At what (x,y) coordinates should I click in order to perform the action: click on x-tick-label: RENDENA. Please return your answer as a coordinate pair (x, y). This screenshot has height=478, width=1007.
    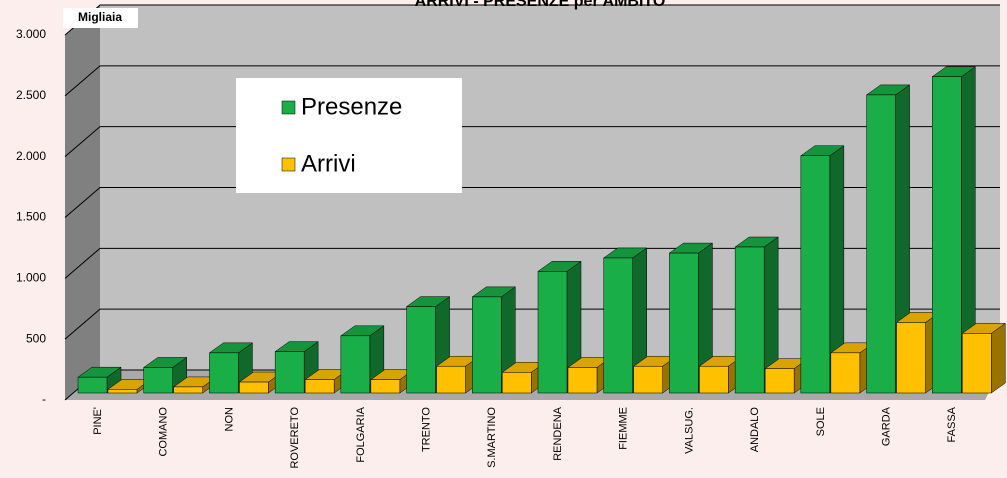
    Looking at the image, I should click on (558, 433).